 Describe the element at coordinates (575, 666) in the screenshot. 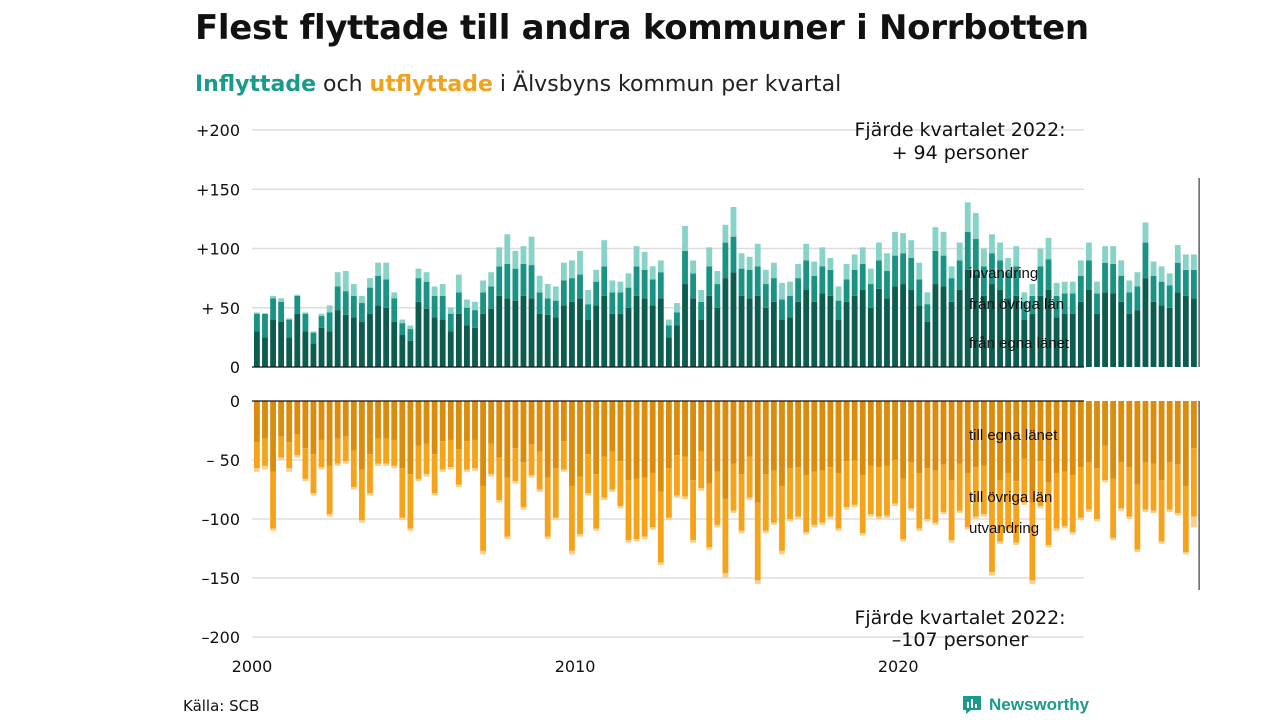

I see `x-tick-label: 2010` at that location.